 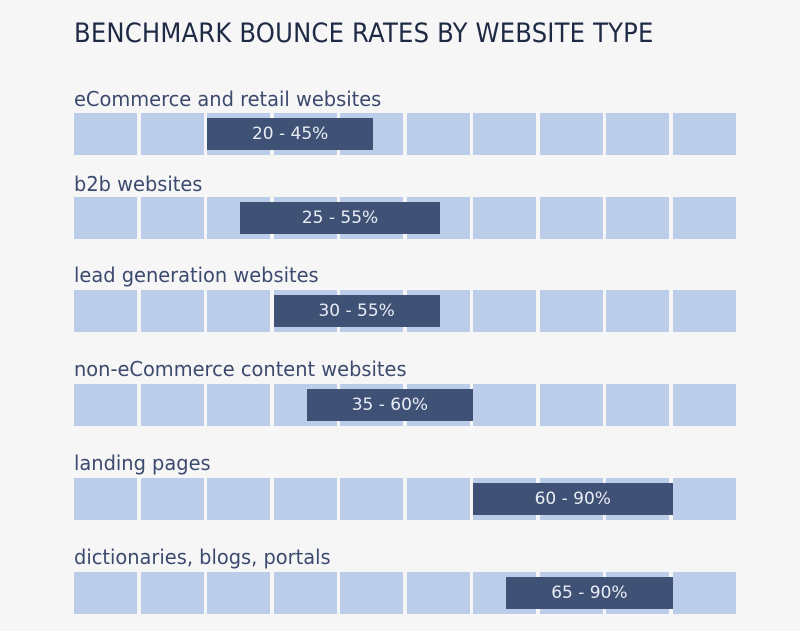 What do you see at coordinates (228, 99) in the screenshot?
I see `row-label: eCommerce and retail websites` at bounding box center [228, 99].